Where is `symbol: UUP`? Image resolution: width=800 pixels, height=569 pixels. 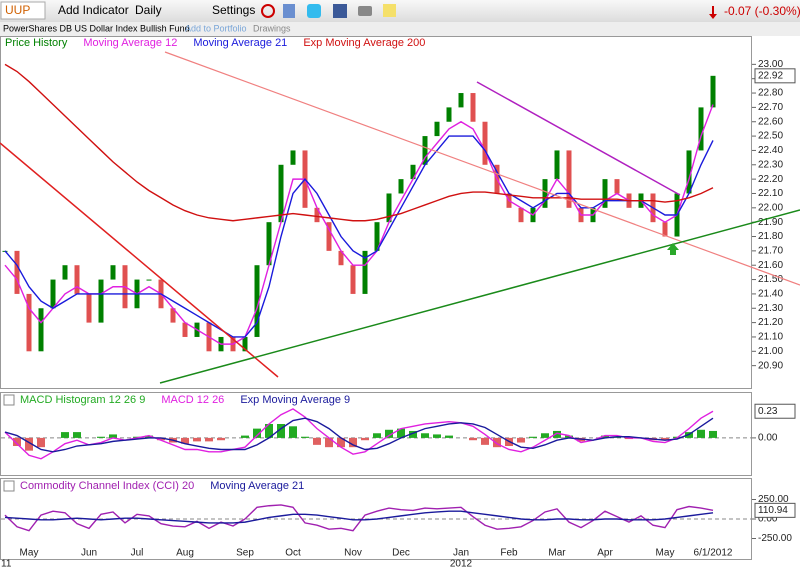 symbol: UUP is located at coordinates (17, 10).